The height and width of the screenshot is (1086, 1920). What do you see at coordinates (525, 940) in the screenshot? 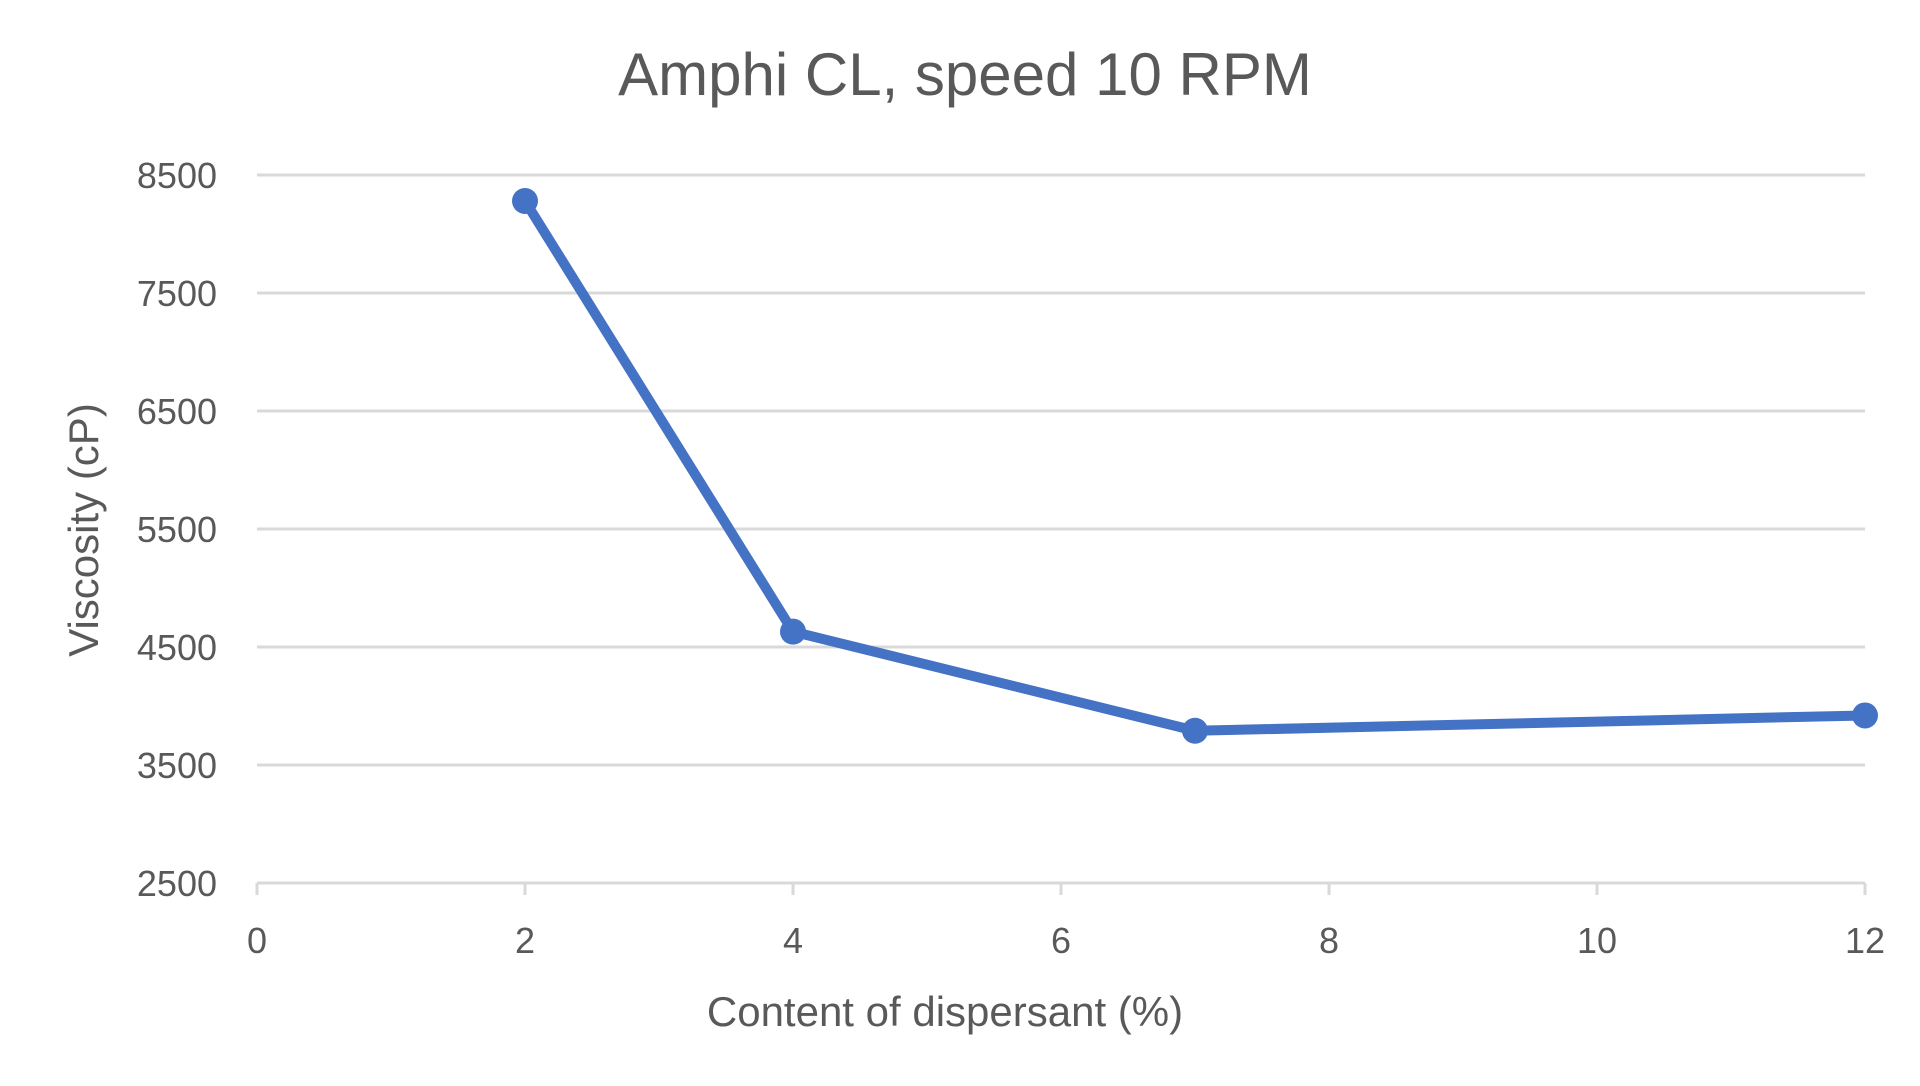
I see `x-tick-label: 2` at bounding box center [525, 940].